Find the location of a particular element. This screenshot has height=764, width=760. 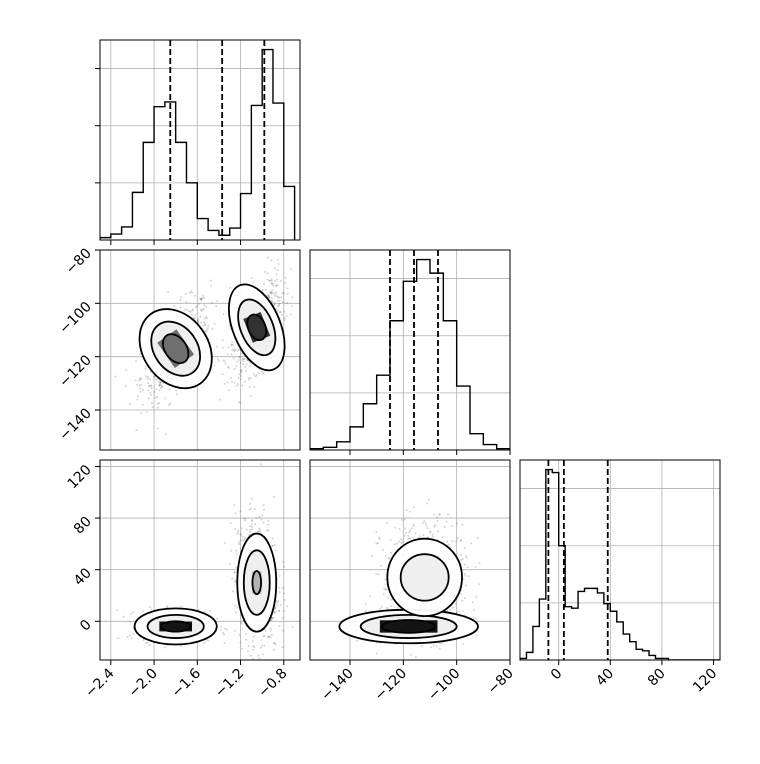

x-tick-label: 40 is located at coordinates (605, 678).